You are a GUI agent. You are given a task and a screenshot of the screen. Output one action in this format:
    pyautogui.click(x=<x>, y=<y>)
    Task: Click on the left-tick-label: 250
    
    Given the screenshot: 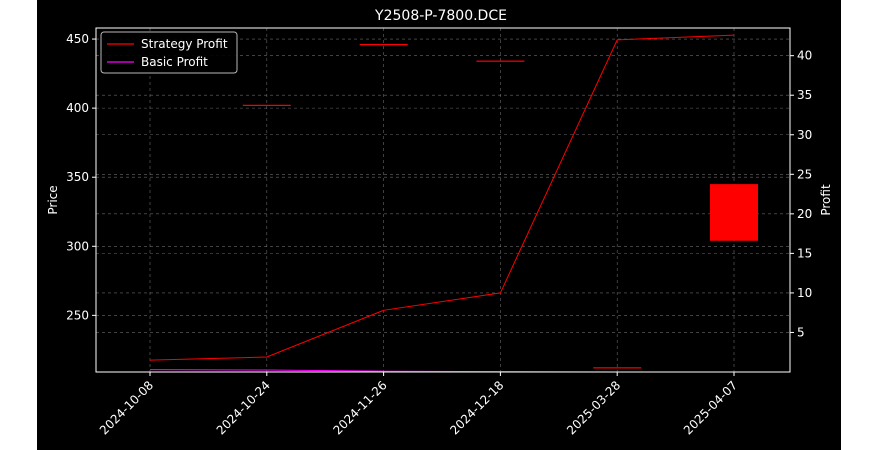 What is the action you would take?
    pyautogui.click(x=77, y=315)
    